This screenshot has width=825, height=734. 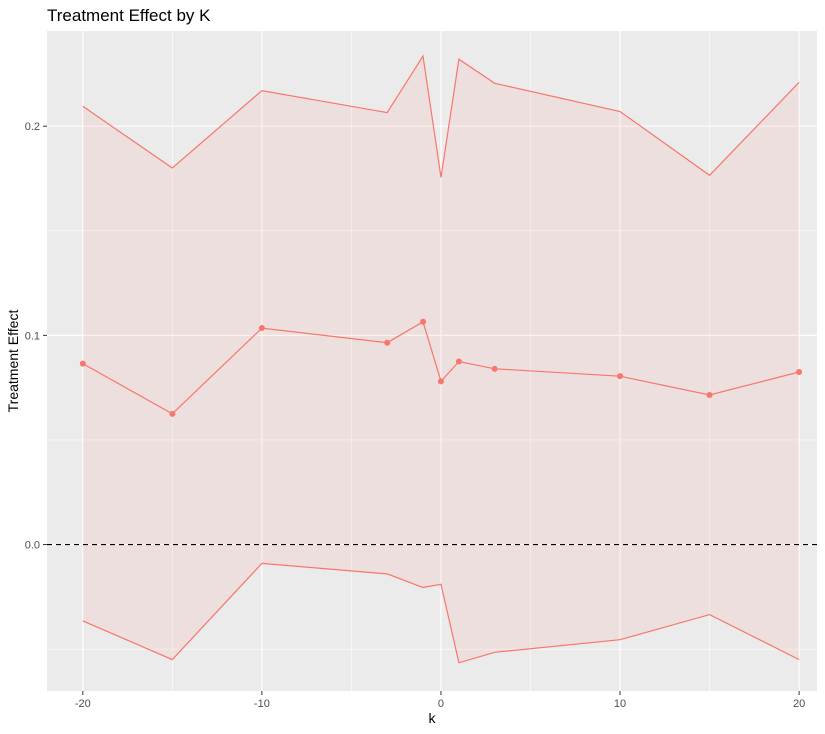 What do you see at coordinates (441, 613) in the screenshot?
I see `lower-bound-line` at bounding box center [441, 613].